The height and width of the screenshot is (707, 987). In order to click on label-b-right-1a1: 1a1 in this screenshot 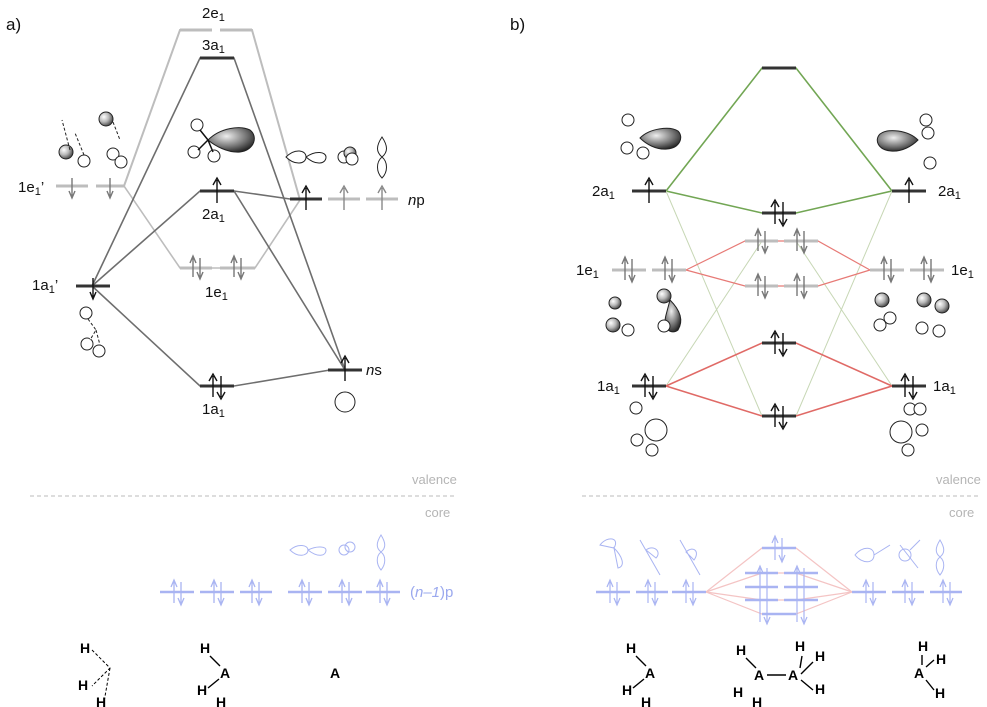, I will do `click(944, 387)`.